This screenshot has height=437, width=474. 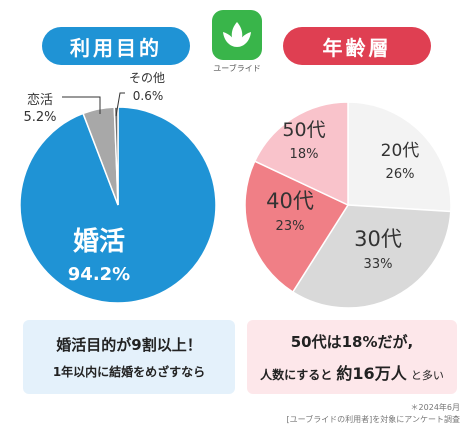 I want to click on age-summary-count: 約16万人, so click(x=371, y=373).